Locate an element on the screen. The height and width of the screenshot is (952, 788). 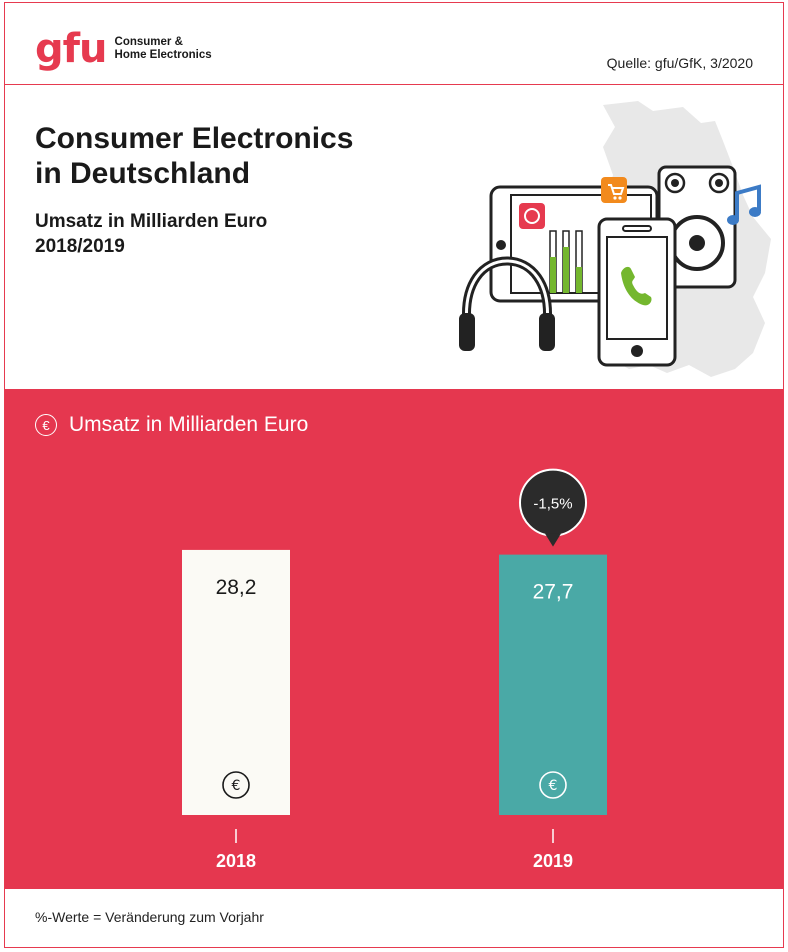
logo-line-1: Consumer & is located at coordinates (148, 42).